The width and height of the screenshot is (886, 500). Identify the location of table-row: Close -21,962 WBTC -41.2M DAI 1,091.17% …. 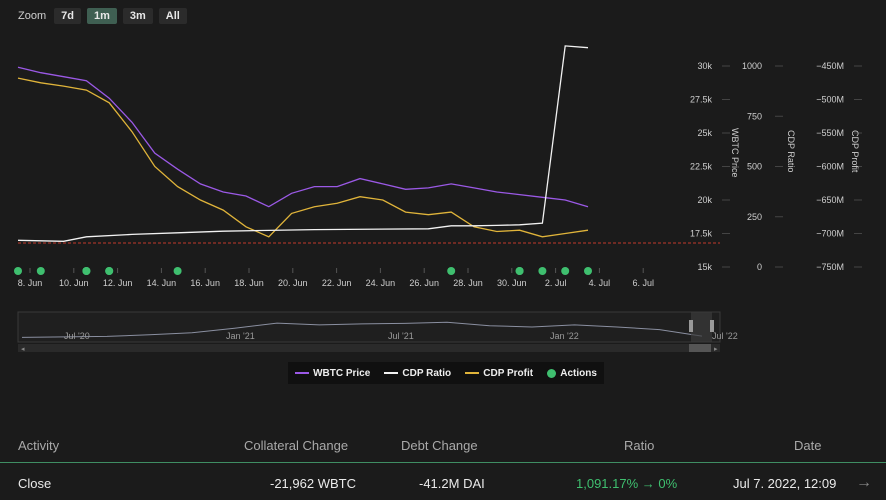
(443, 486).